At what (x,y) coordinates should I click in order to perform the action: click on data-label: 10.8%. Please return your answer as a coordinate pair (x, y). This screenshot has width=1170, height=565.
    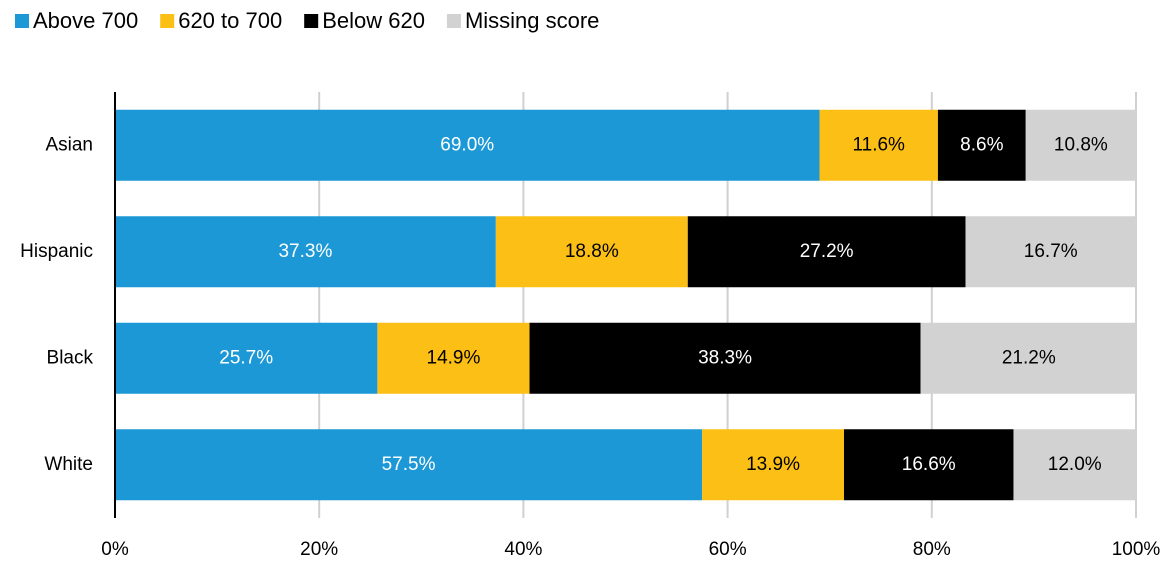
    Looking at the image, I should click on (1081, 144).